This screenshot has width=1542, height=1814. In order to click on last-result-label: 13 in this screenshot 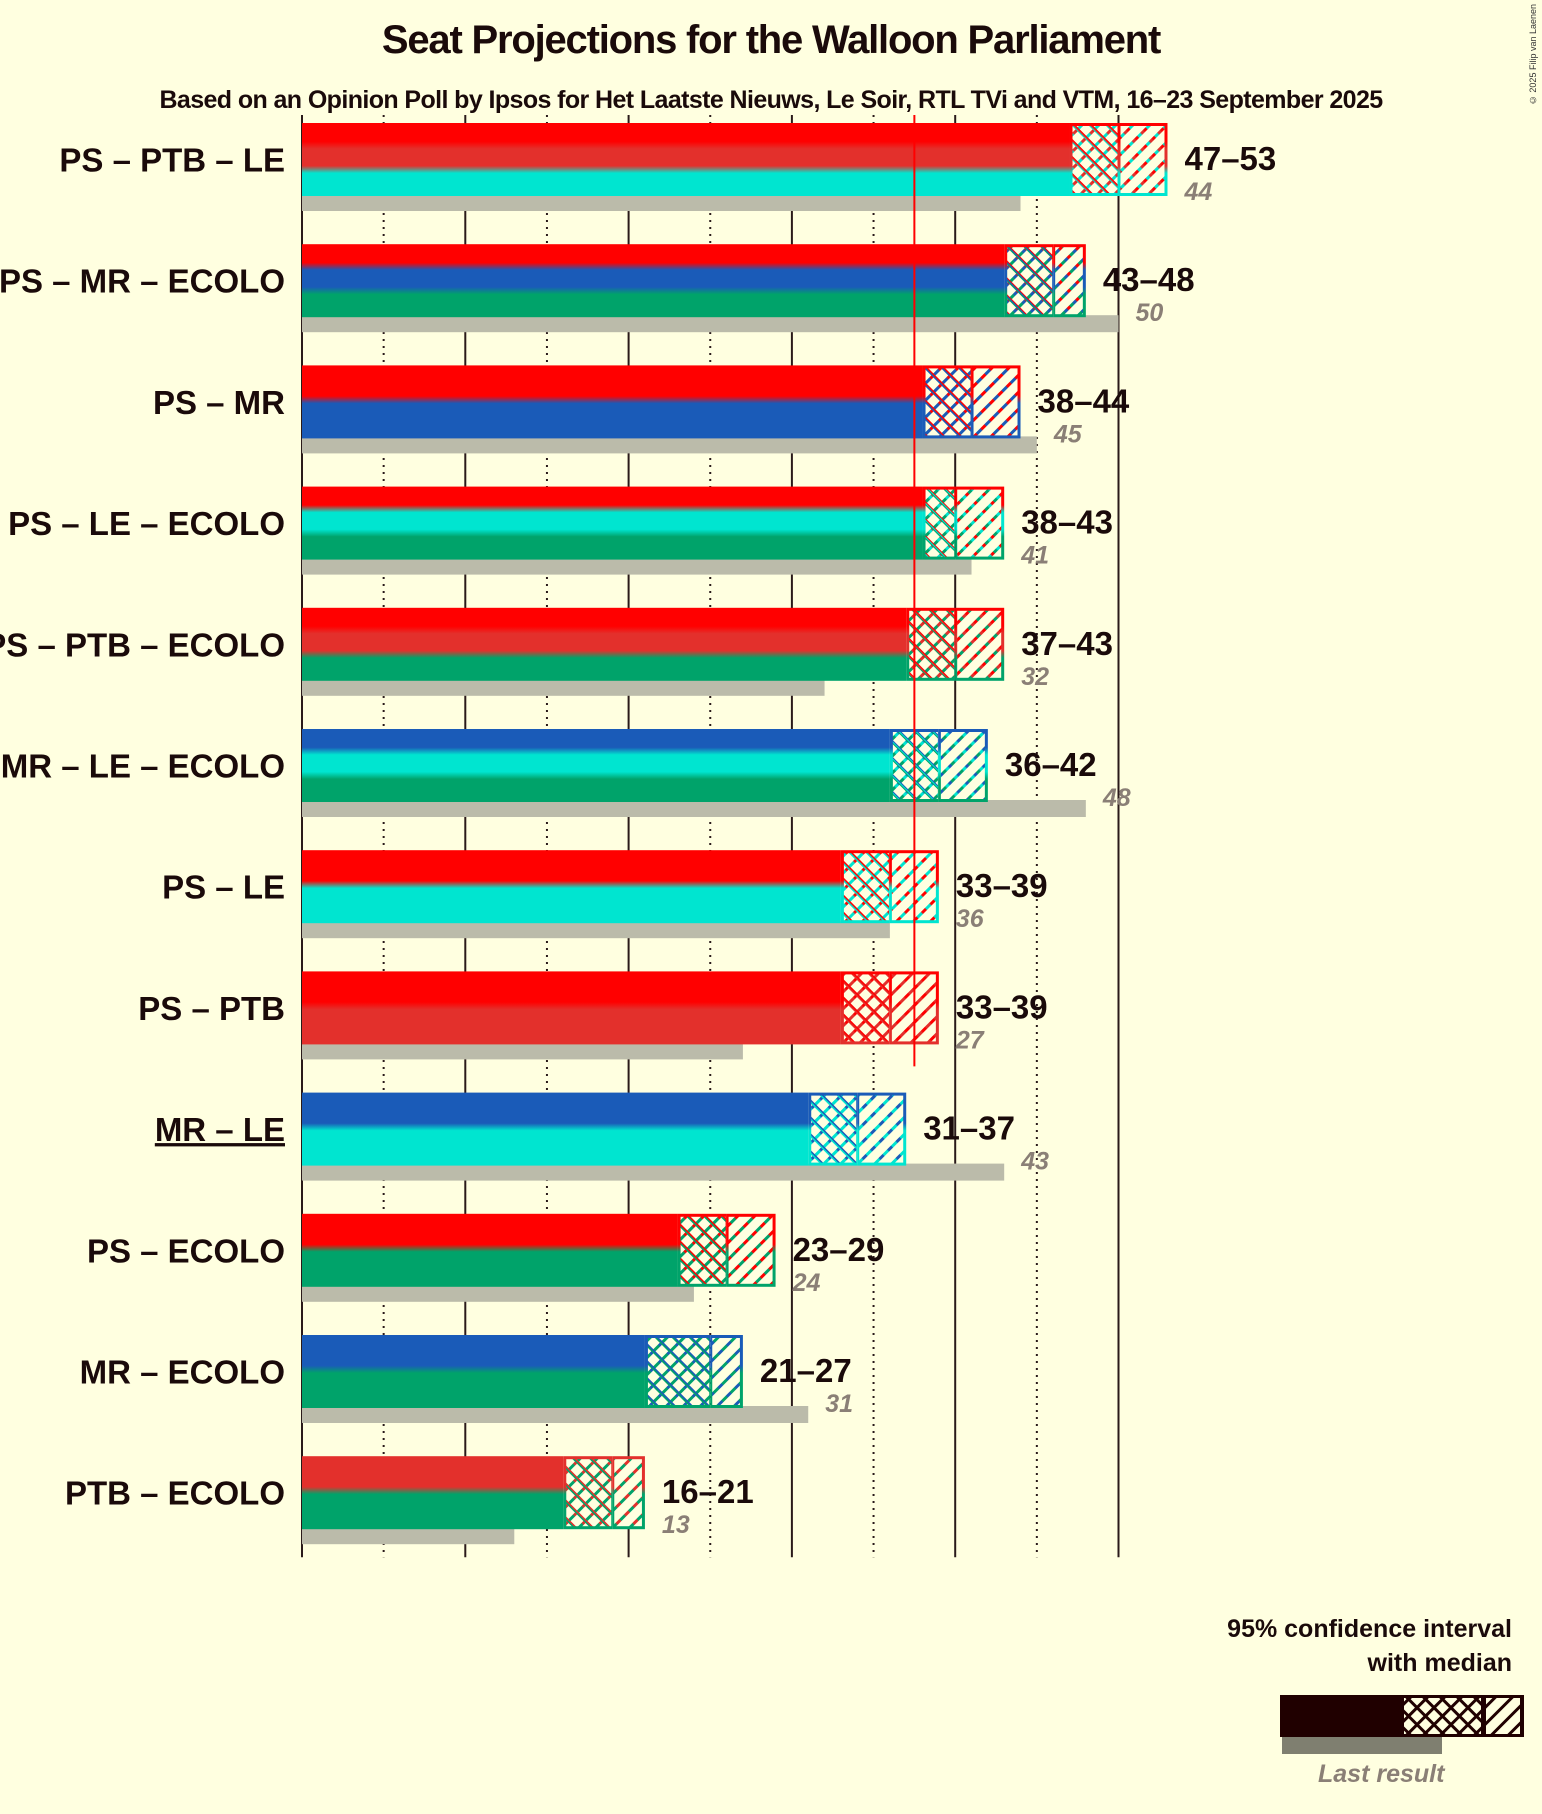, I will do `click(676, 1525)`.